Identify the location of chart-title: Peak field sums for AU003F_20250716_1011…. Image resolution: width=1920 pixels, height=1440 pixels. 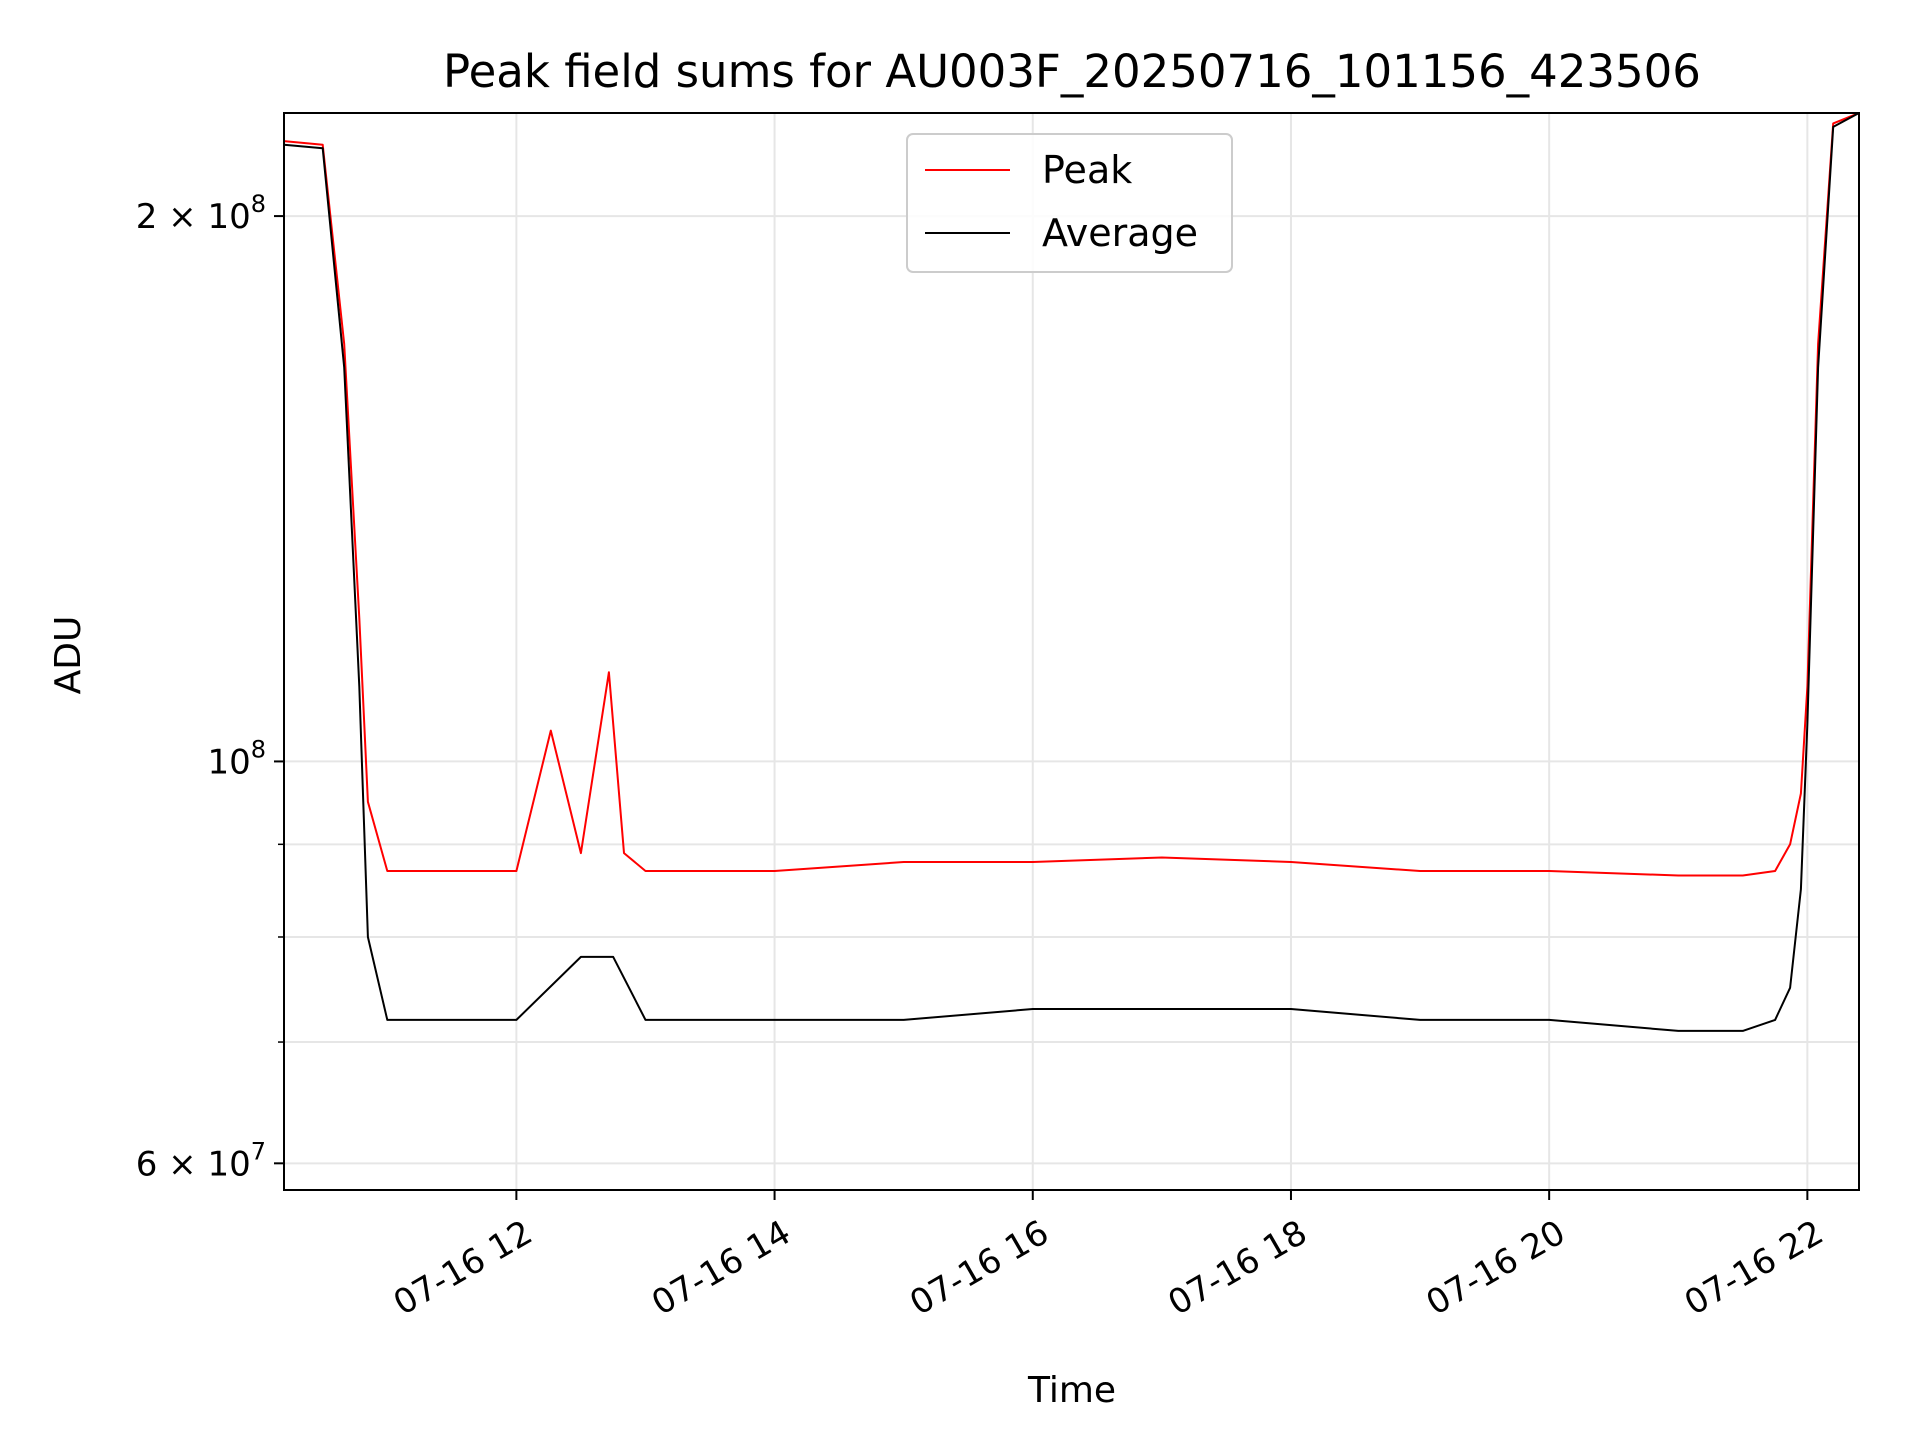
(1072, 71).